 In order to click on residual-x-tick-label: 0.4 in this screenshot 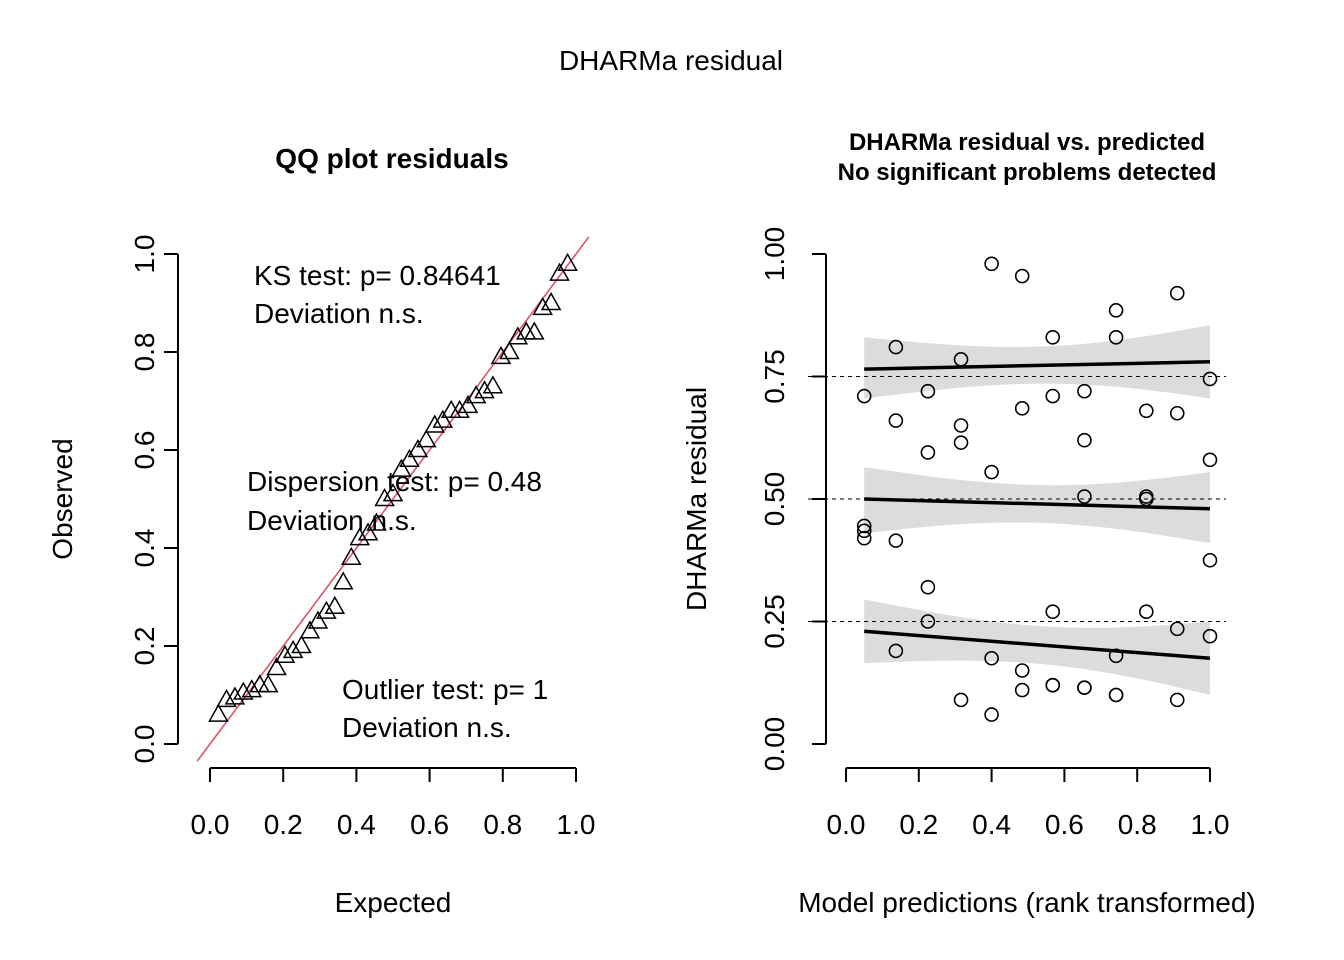, I will do `click(991, 824)`.